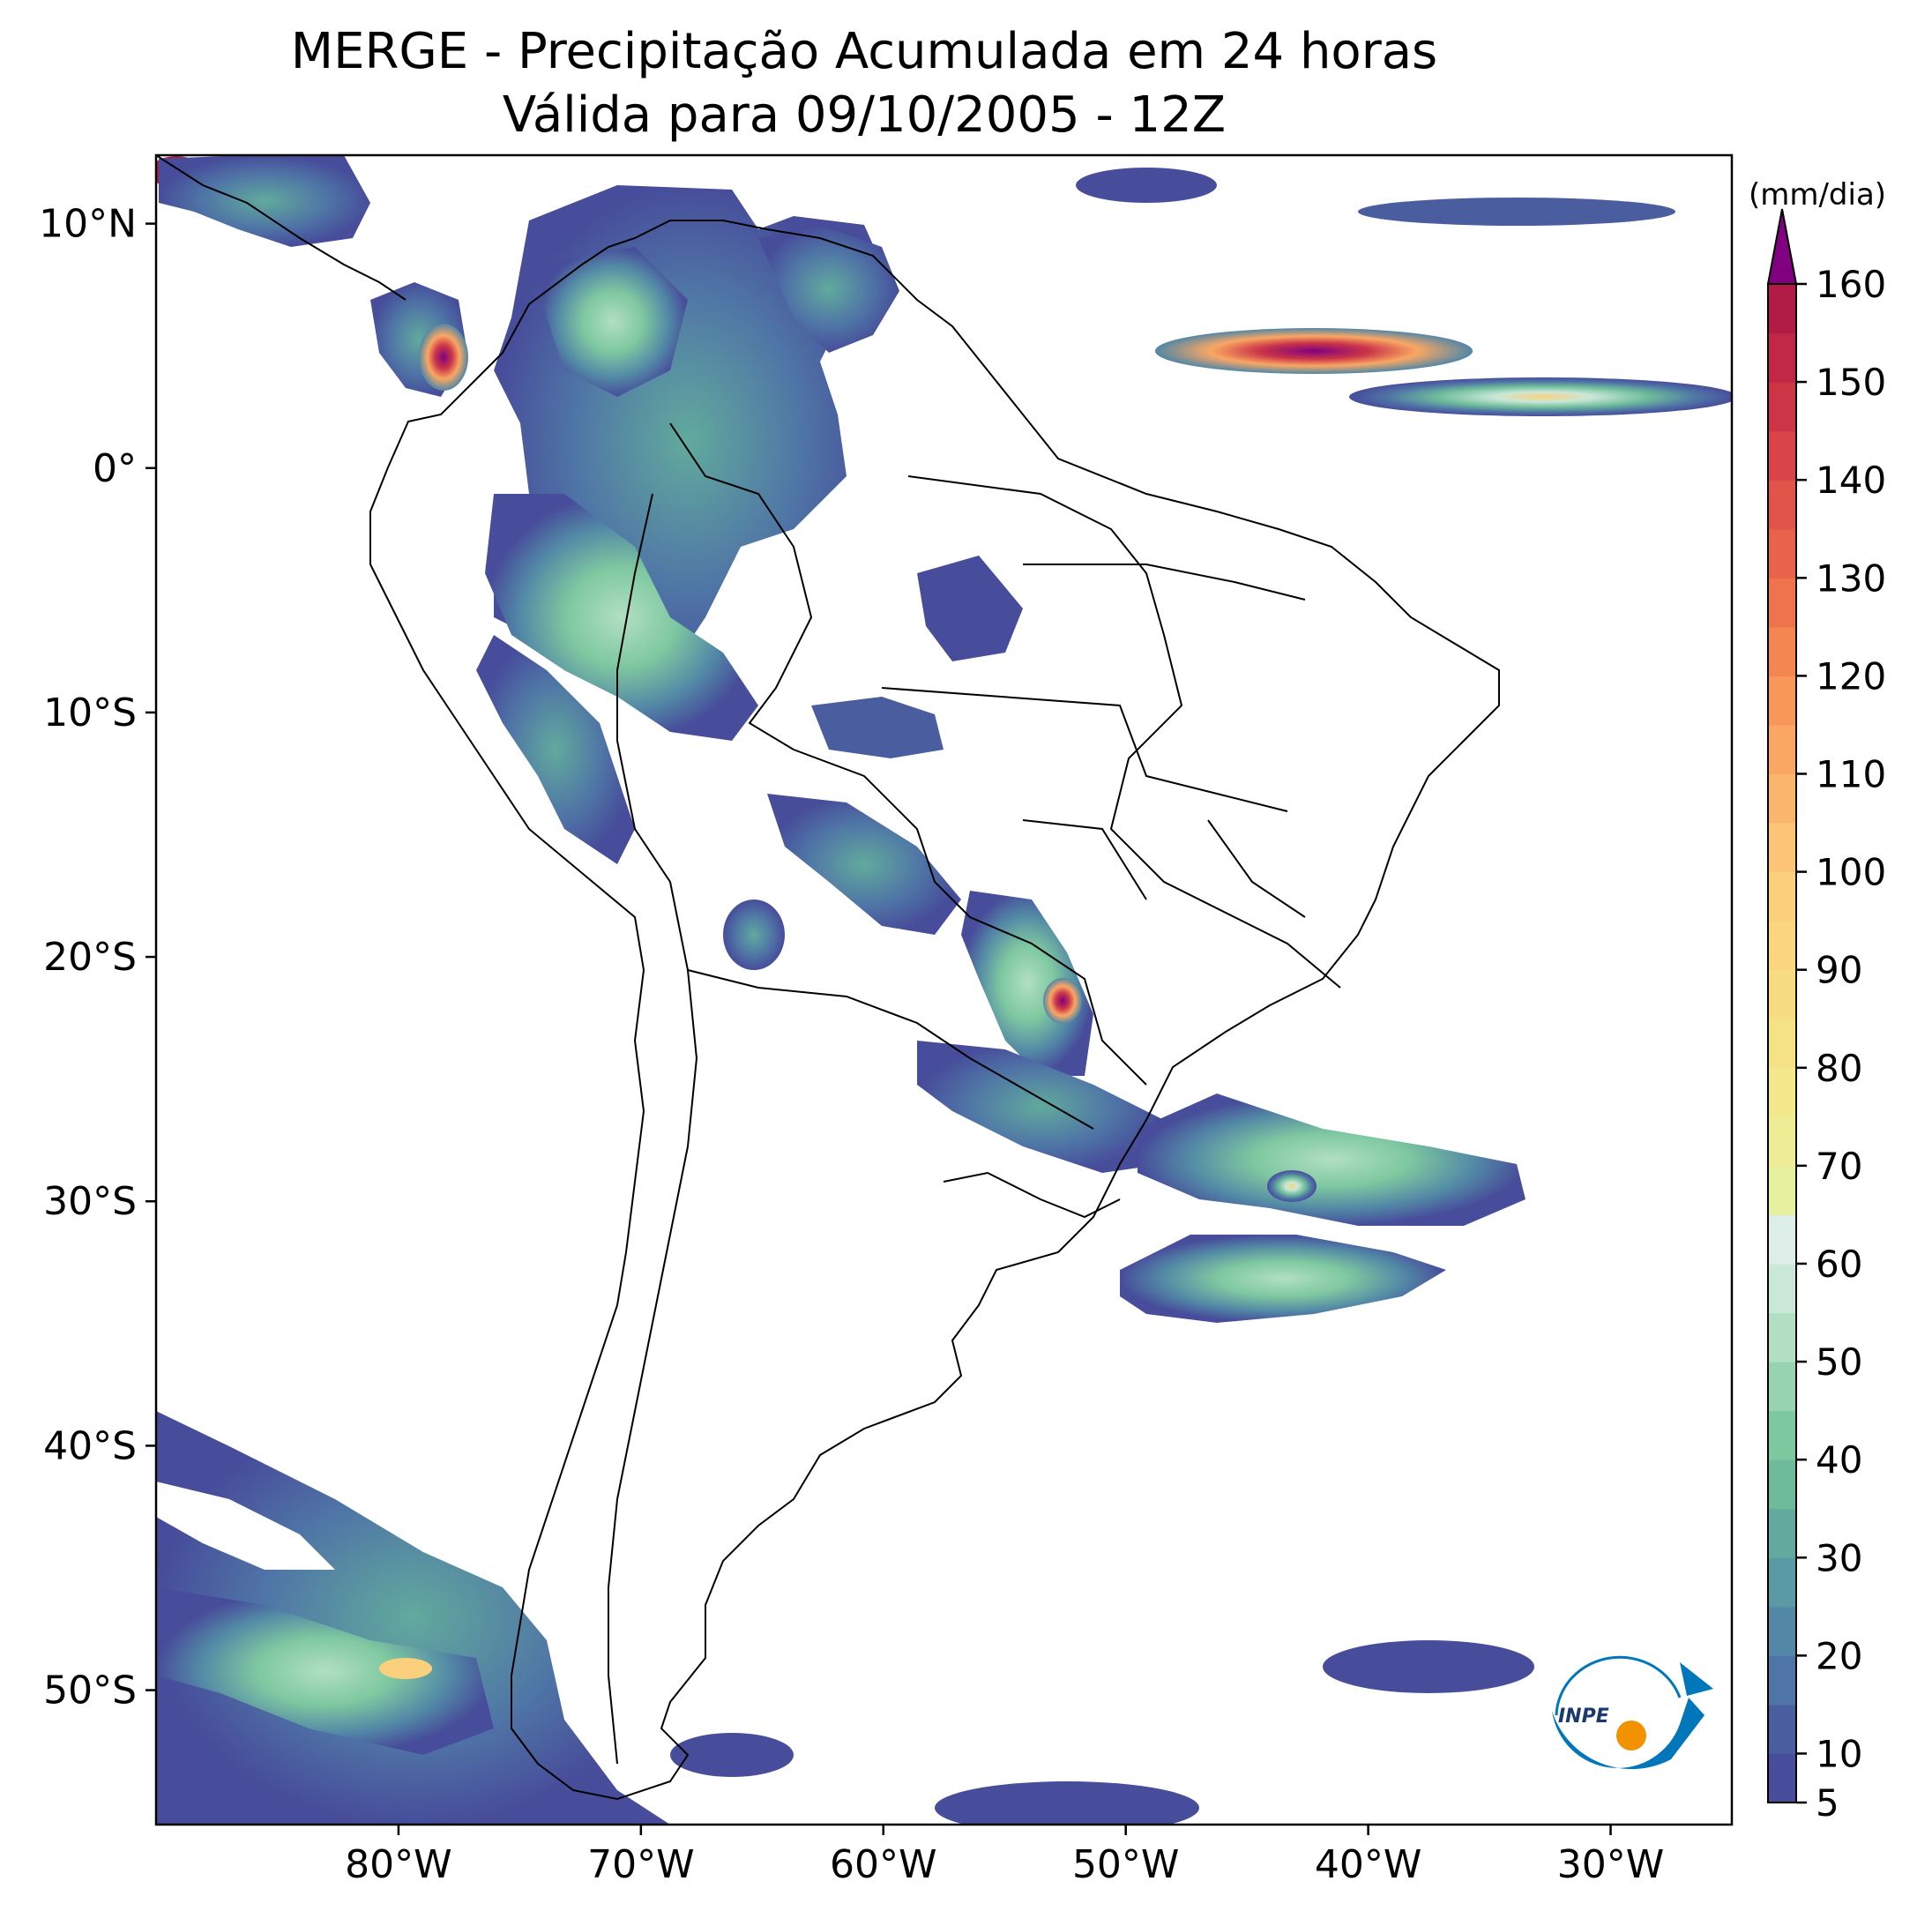 This screenshot has height=1911, width=1932. I want to click on central-america-coast, so click(281, 228).